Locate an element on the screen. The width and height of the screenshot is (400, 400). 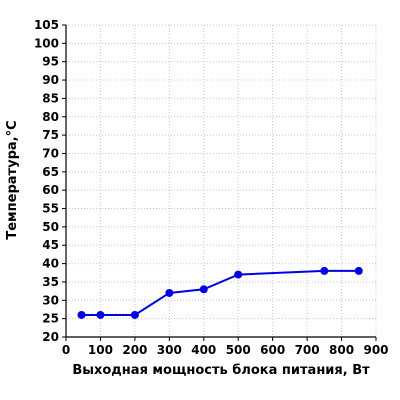
y-tick-label: 80 is located at coordinates (50, 117).